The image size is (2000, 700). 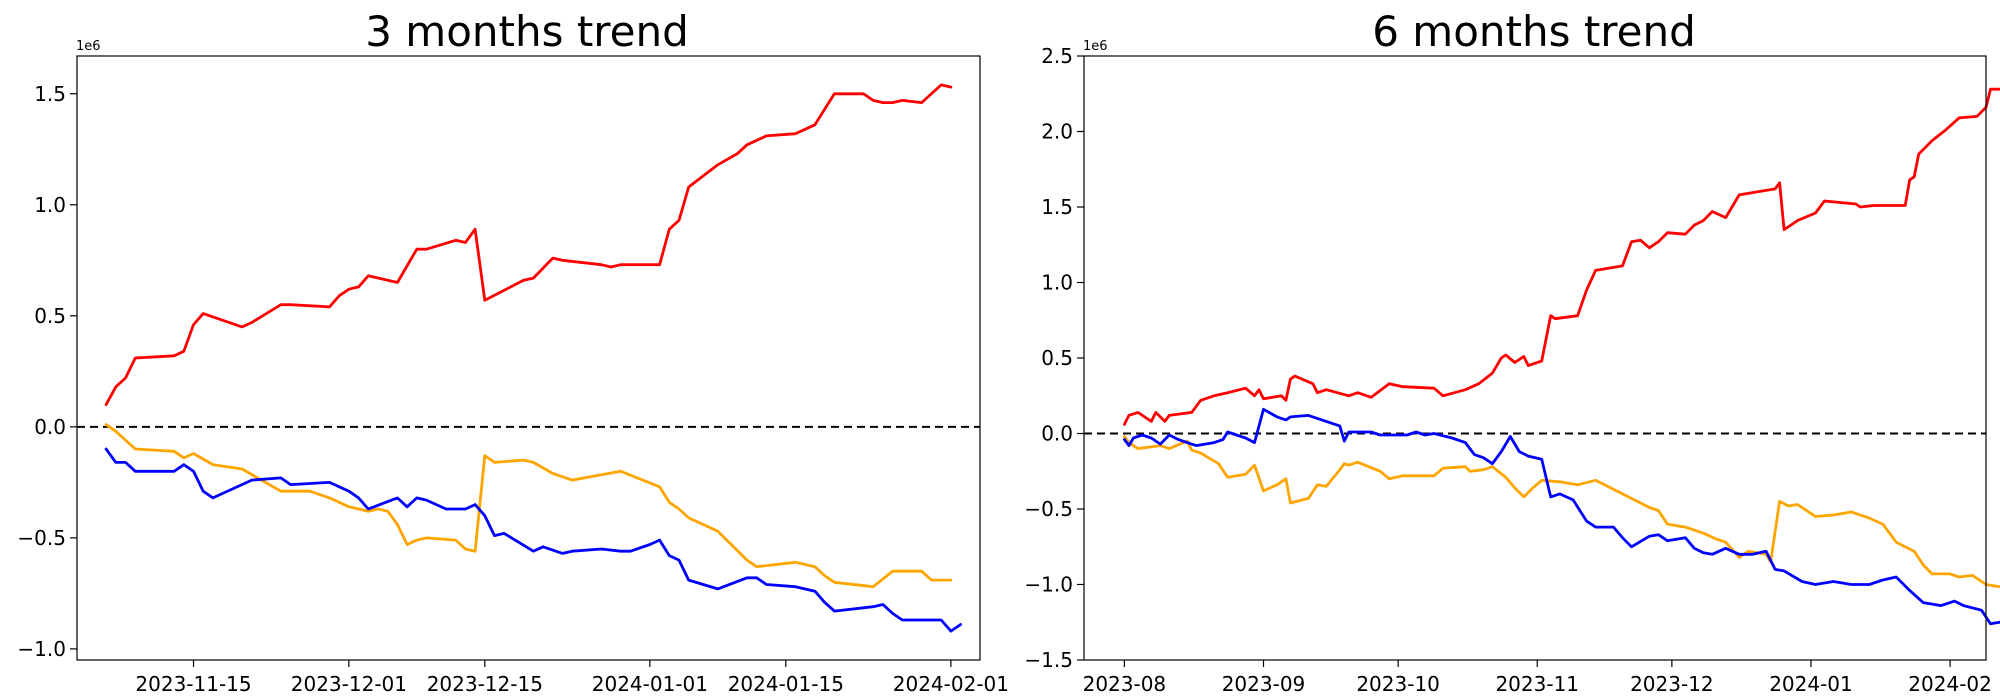 What do you see at coordinates (1534, 31) in the screenshot?
I see `chart-title: 6 months trend` at bounding box center [1534, 31].